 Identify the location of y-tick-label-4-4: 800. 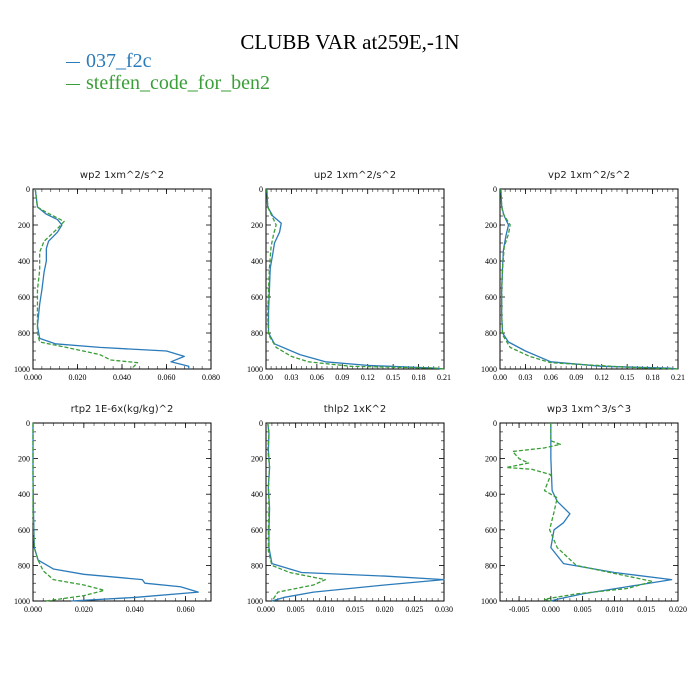
(257, 565).